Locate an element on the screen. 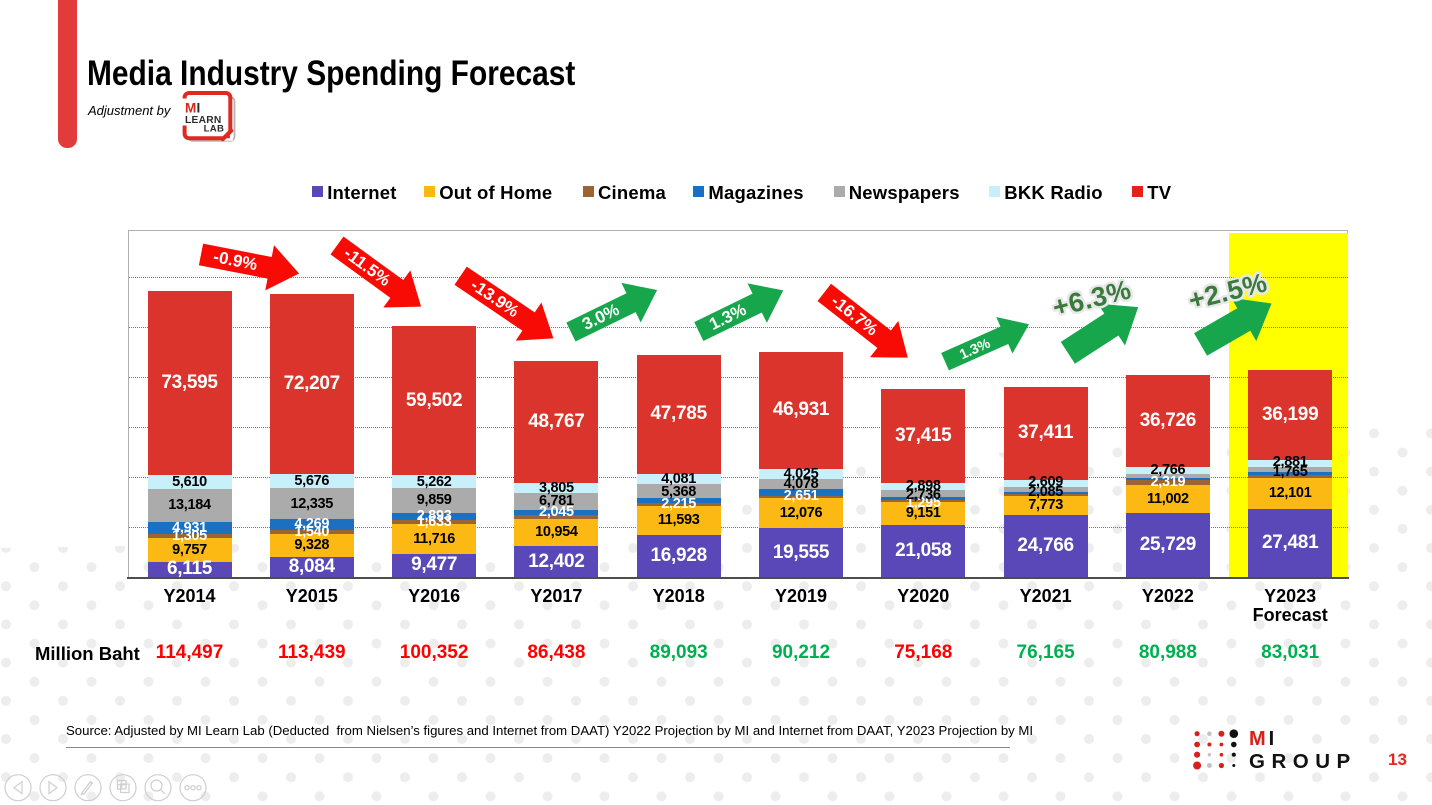 This screenshot has height=805, width=1432. svg-text: LEARN is located at coordinates (203, 120).